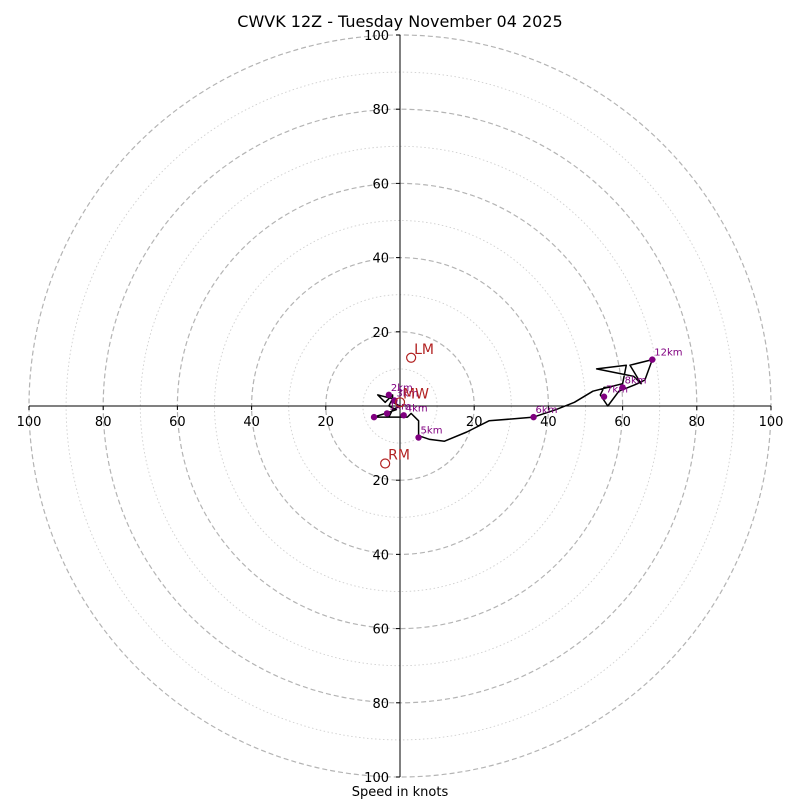 Image resolution: width=800 pixels, height=800 pixels. I want to click on storm-motion-label: LM, so click(424, 350).